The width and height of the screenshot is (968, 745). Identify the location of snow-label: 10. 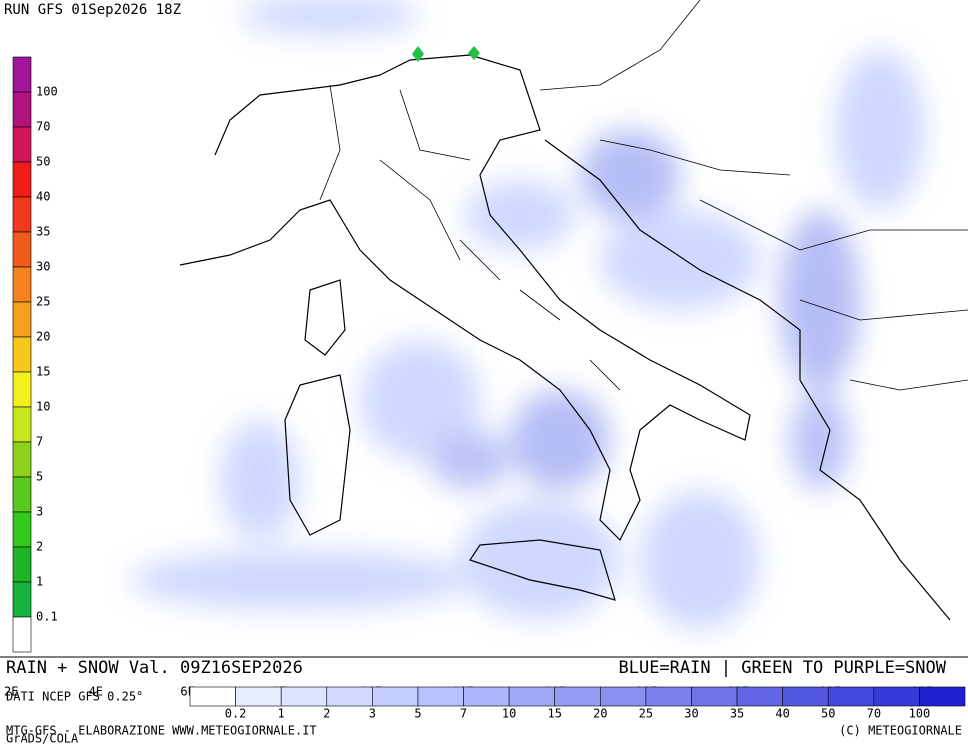
(43, 407).